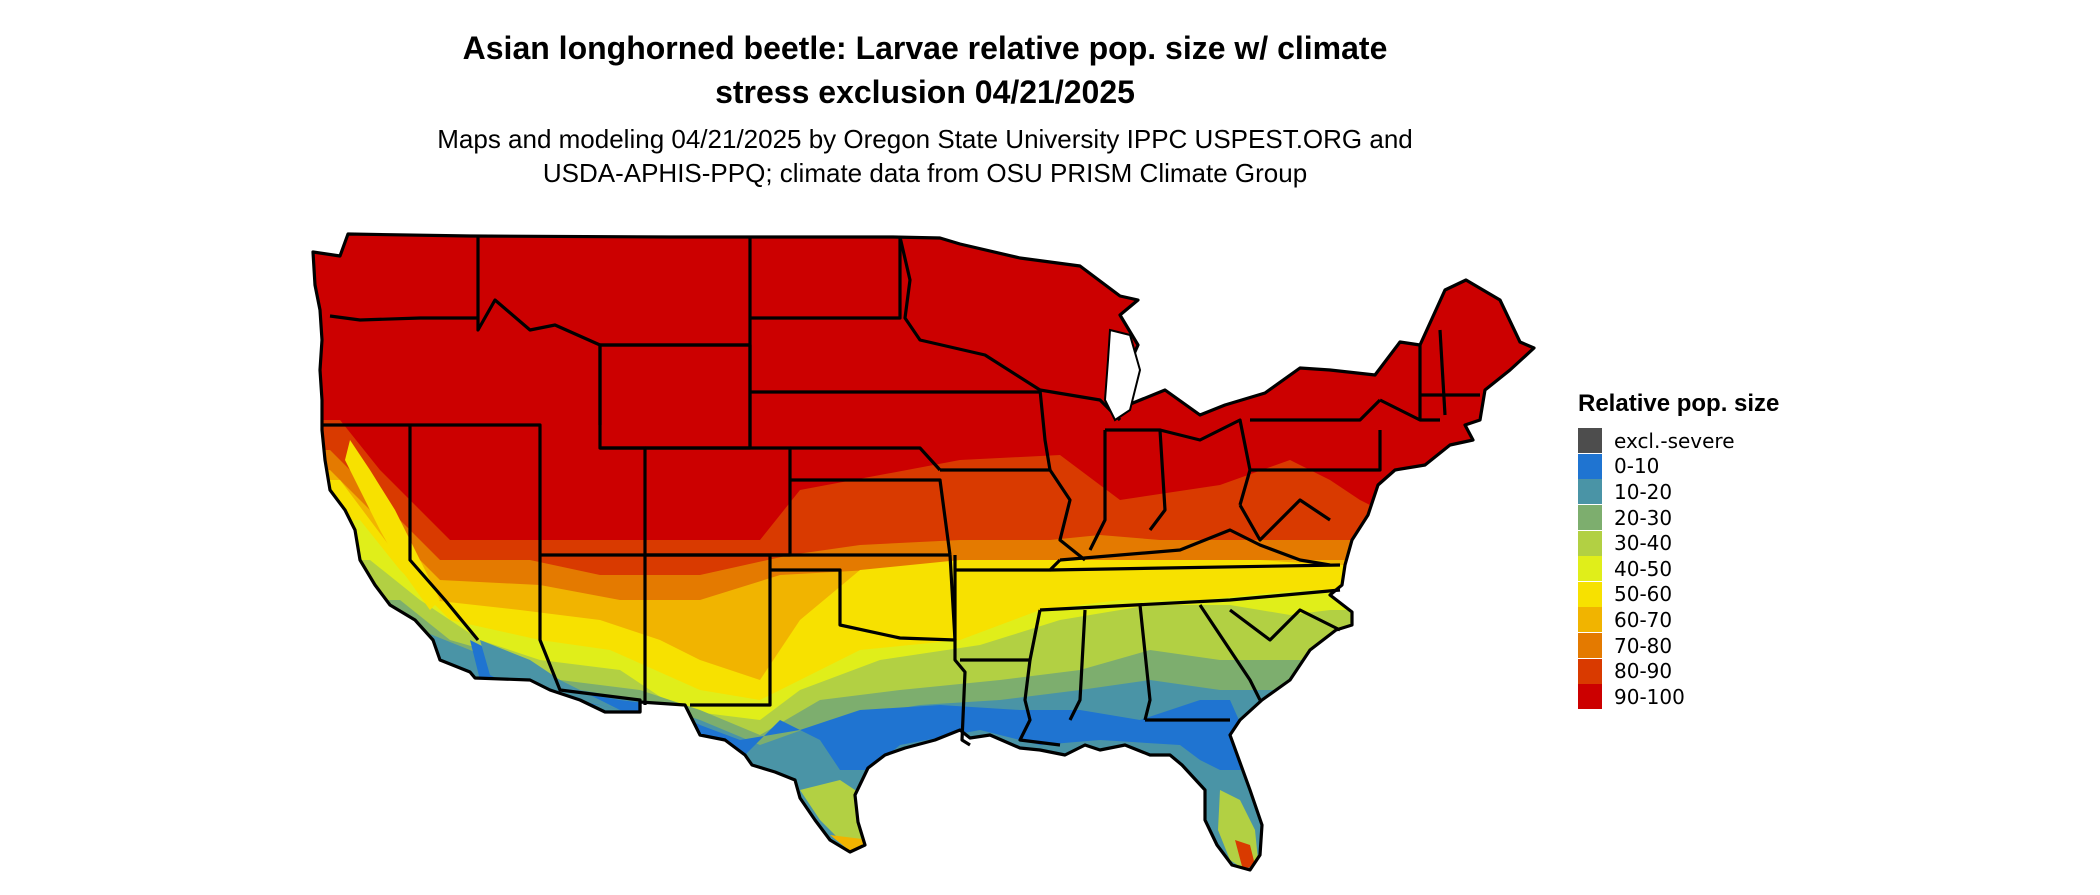 Image resolution: width=2100 pixels, height=895 pixels. What do you see at coordinates (1643, 645) in the screenshot?
I see `legend-label: 70-80` at bounding box center [1643, 645].